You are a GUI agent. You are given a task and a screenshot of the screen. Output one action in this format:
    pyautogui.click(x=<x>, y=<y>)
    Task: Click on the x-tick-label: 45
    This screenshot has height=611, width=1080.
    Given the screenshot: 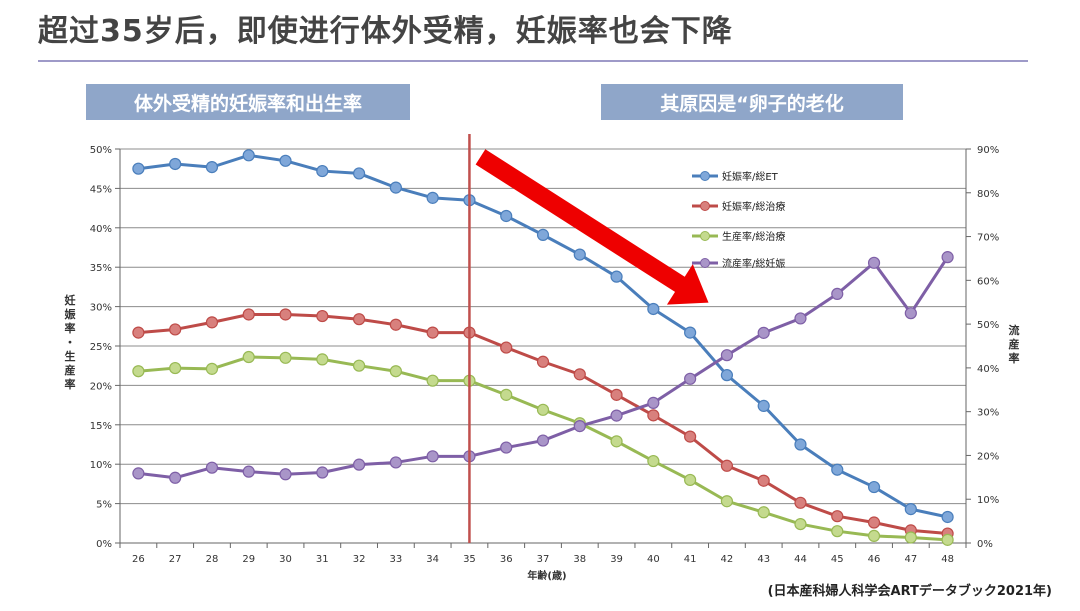 What is the action you would take?
    pyautogui.click(x=837, y=559)
    